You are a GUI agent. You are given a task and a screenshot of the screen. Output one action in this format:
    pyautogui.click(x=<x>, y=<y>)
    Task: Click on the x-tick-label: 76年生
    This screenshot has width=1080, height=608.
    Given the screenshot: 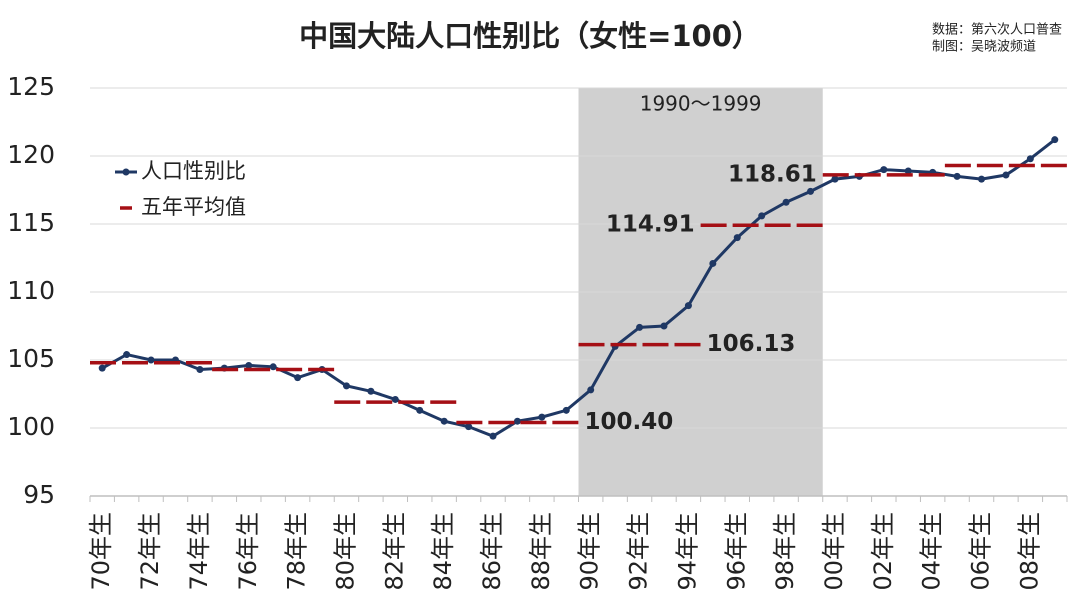 What is the action you would take?
    pyautogui.click(x=248, y=551)
    